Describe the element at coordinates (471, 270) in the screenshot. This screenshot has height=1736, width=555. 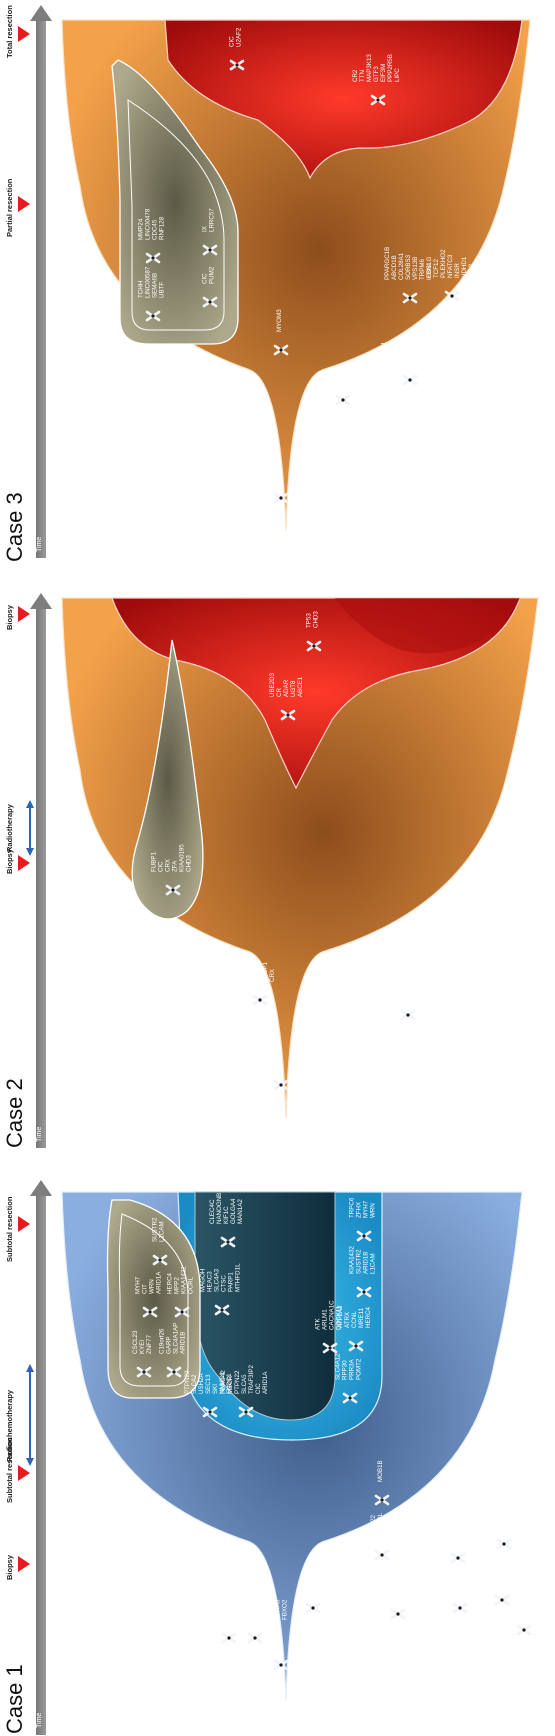
I see `gene-label: TLL2` at that location.